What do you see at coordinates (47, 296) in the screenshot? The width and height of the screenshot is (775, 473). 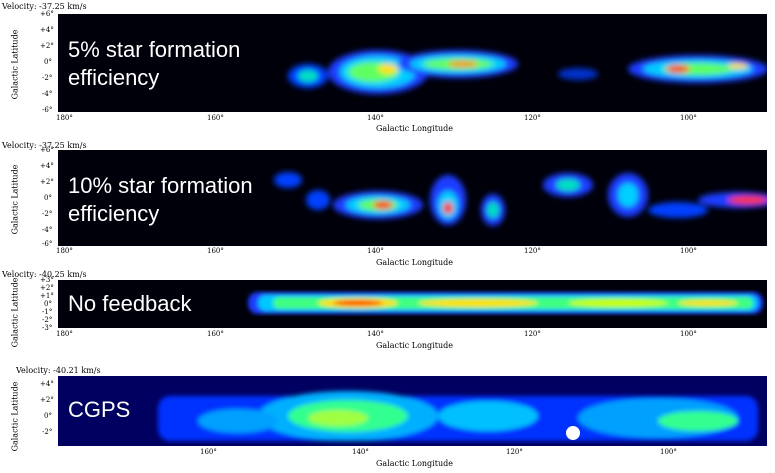 I see `y-tick: +1°` at bounding box center [47, 296].